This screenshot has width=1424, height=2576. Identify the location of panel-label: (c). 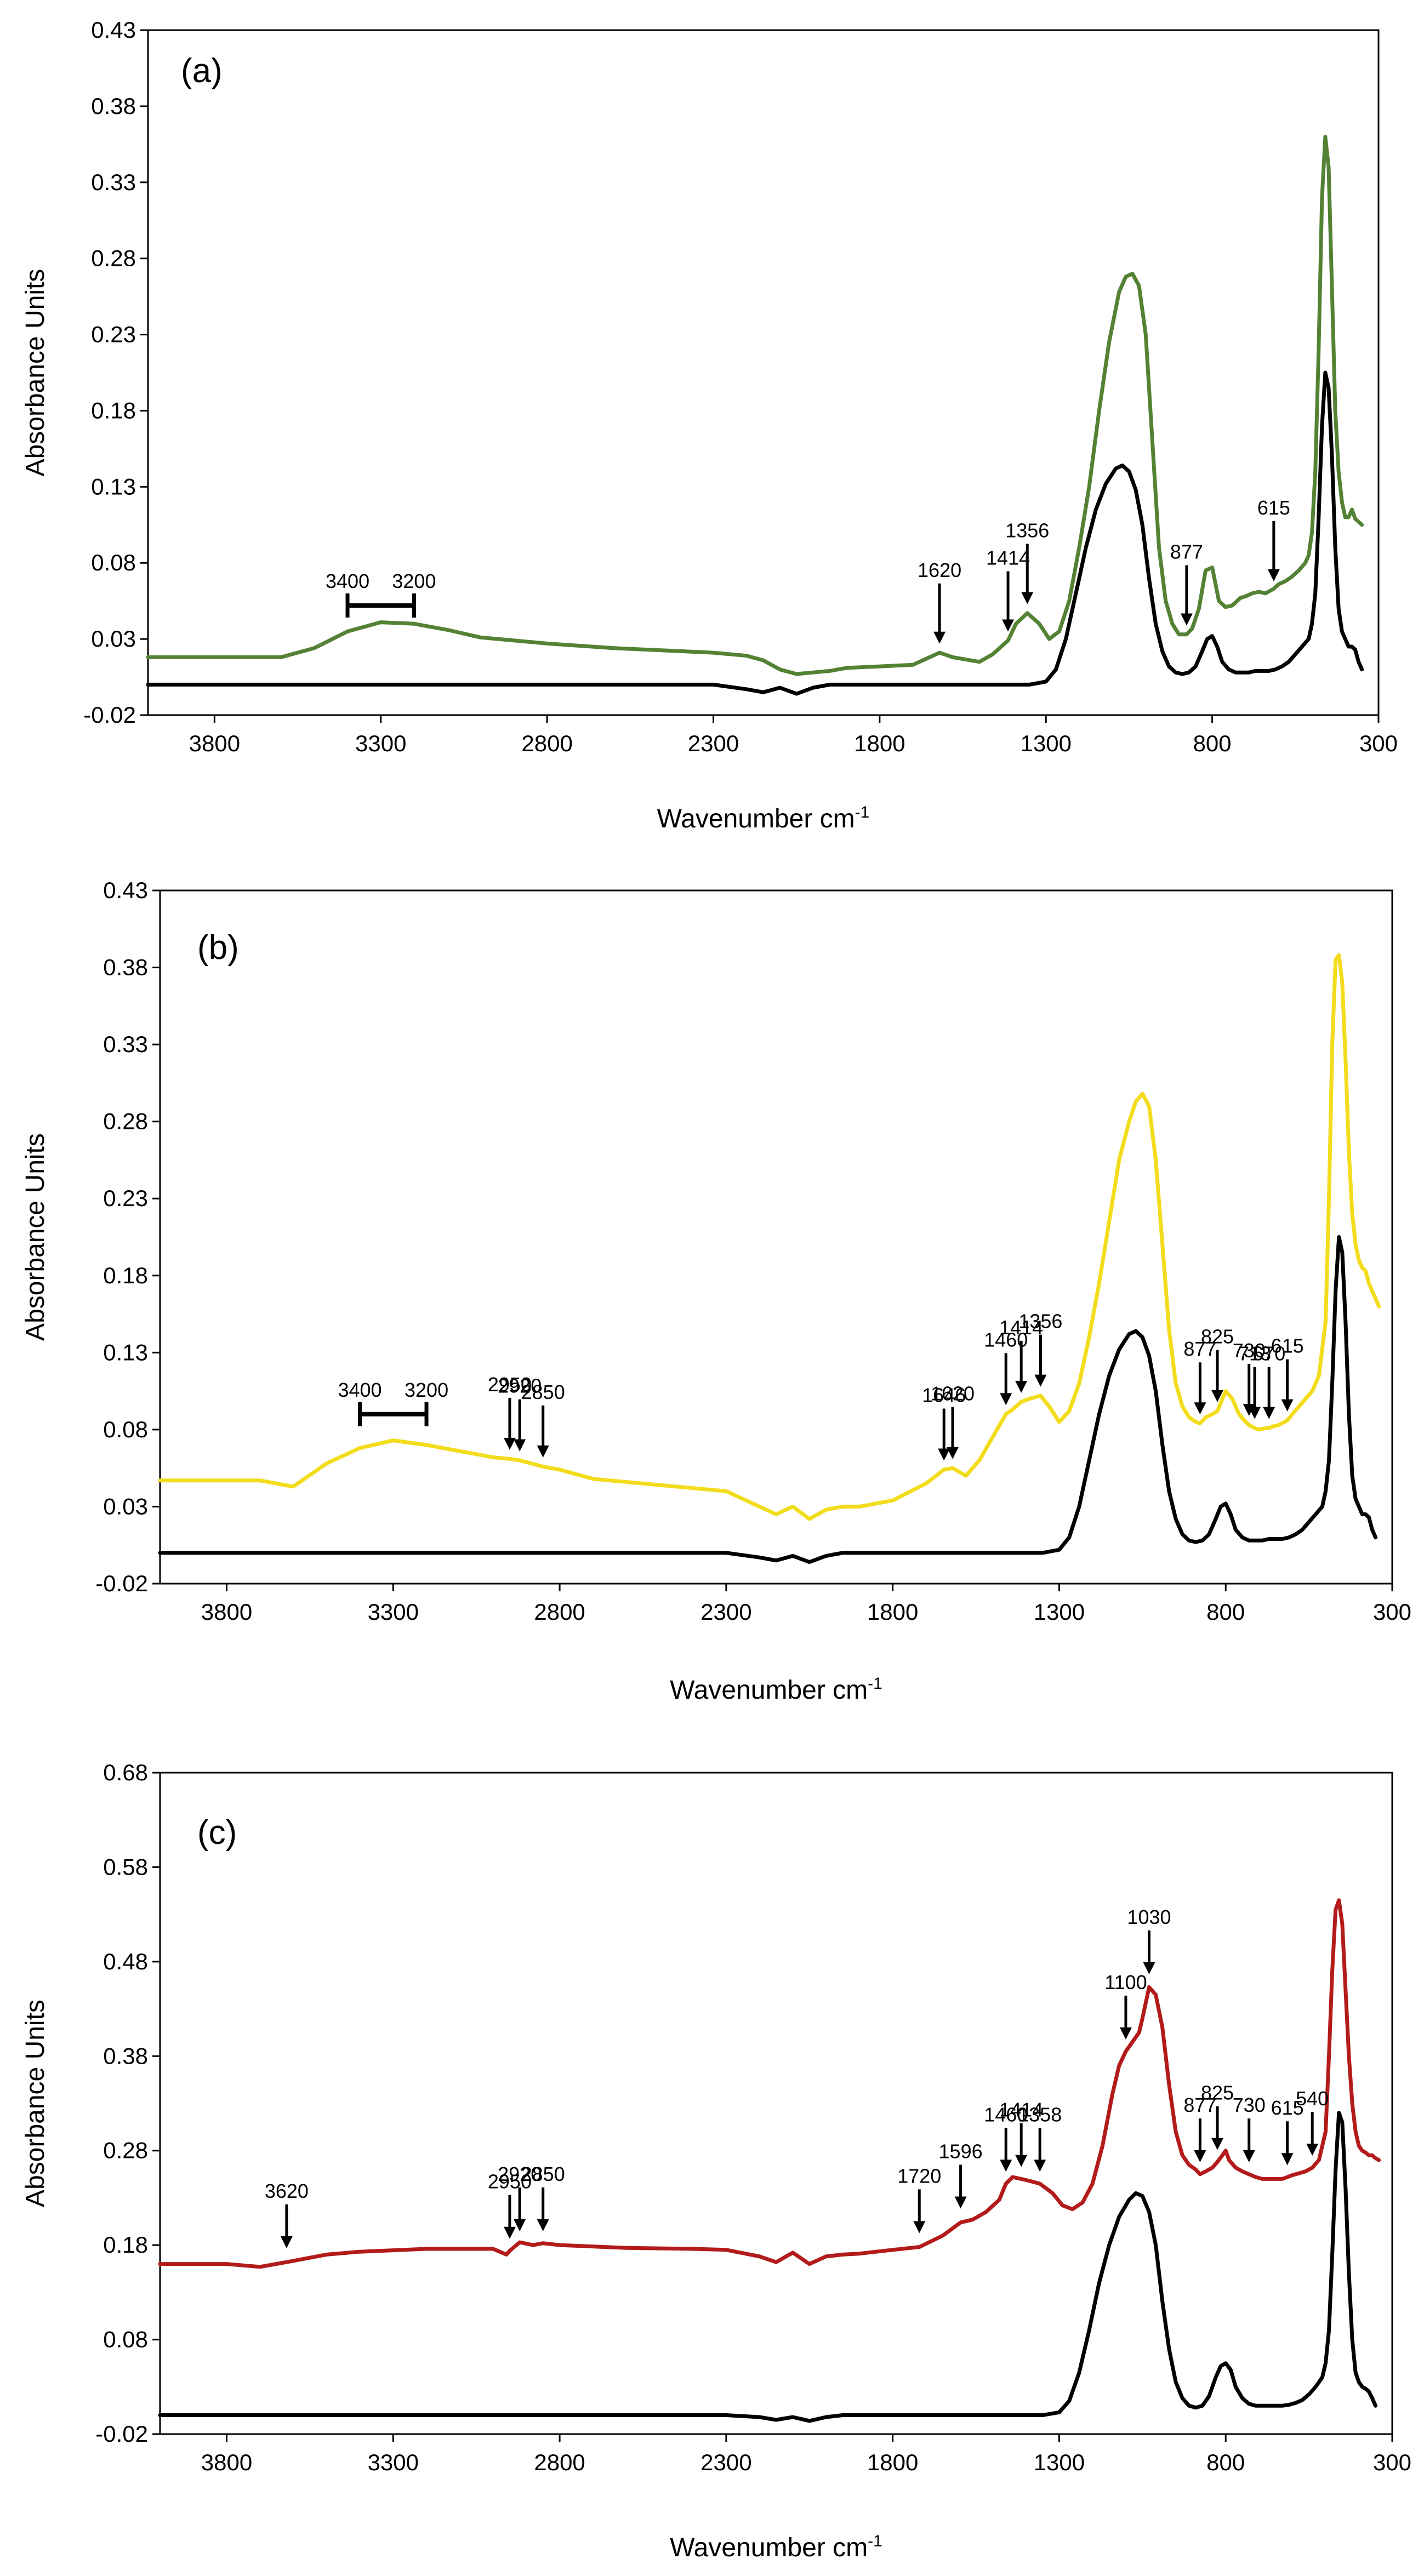
(217, 1833).